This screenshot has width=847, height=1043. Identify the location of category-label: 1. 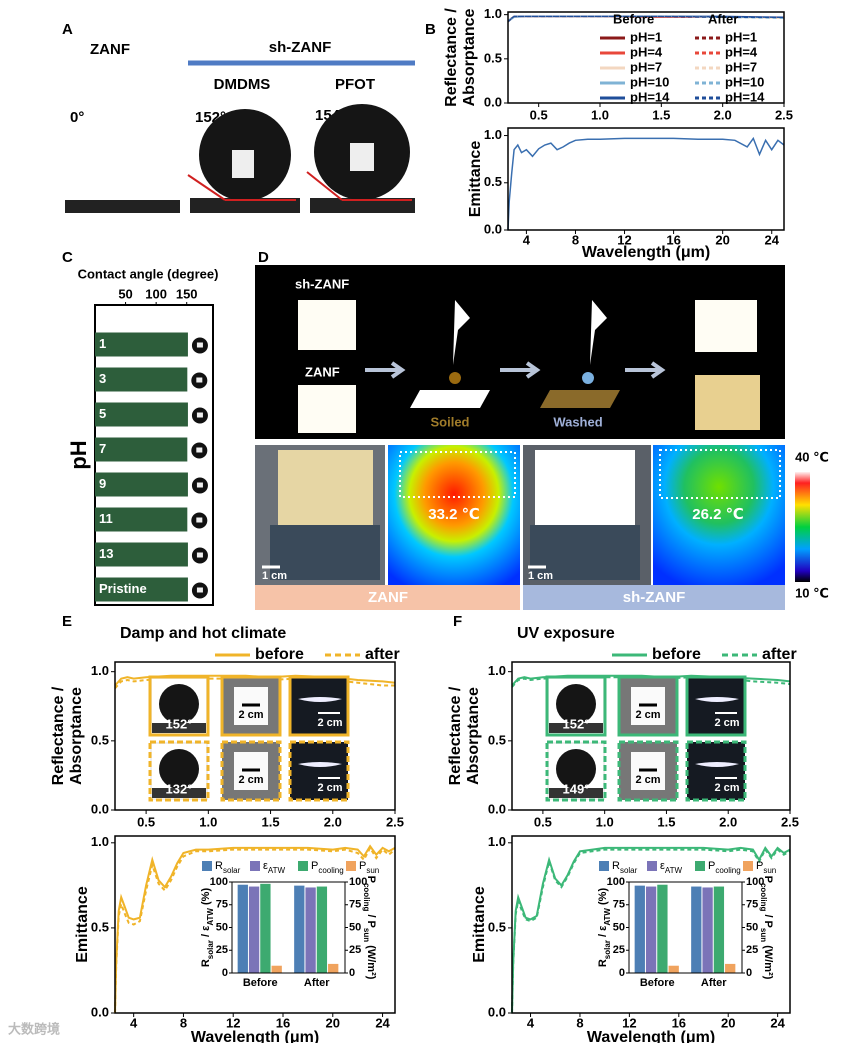
(102, 343).